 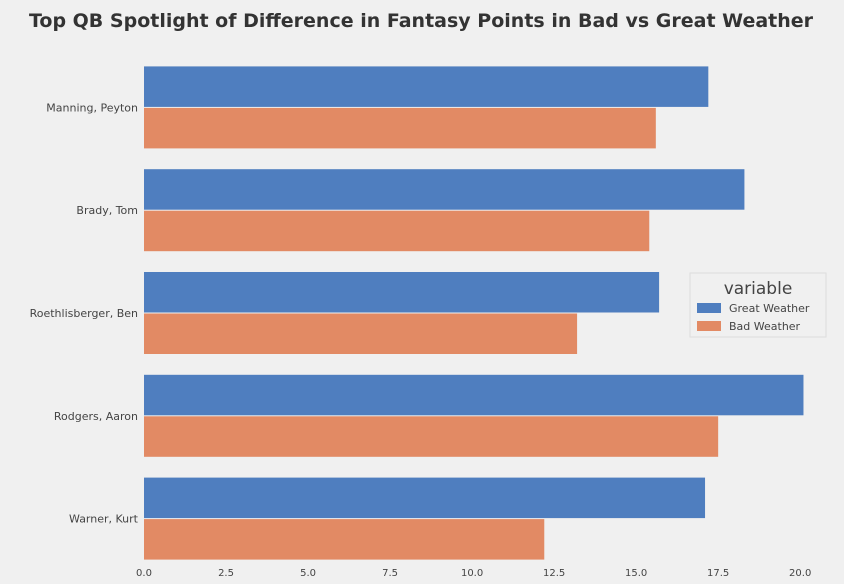 What do you see at coordinates (96, 416) in the screenshot?
I see `category-label-rodgers-aaron: Rodgers, Aaron` at bounding box center [96, 416].